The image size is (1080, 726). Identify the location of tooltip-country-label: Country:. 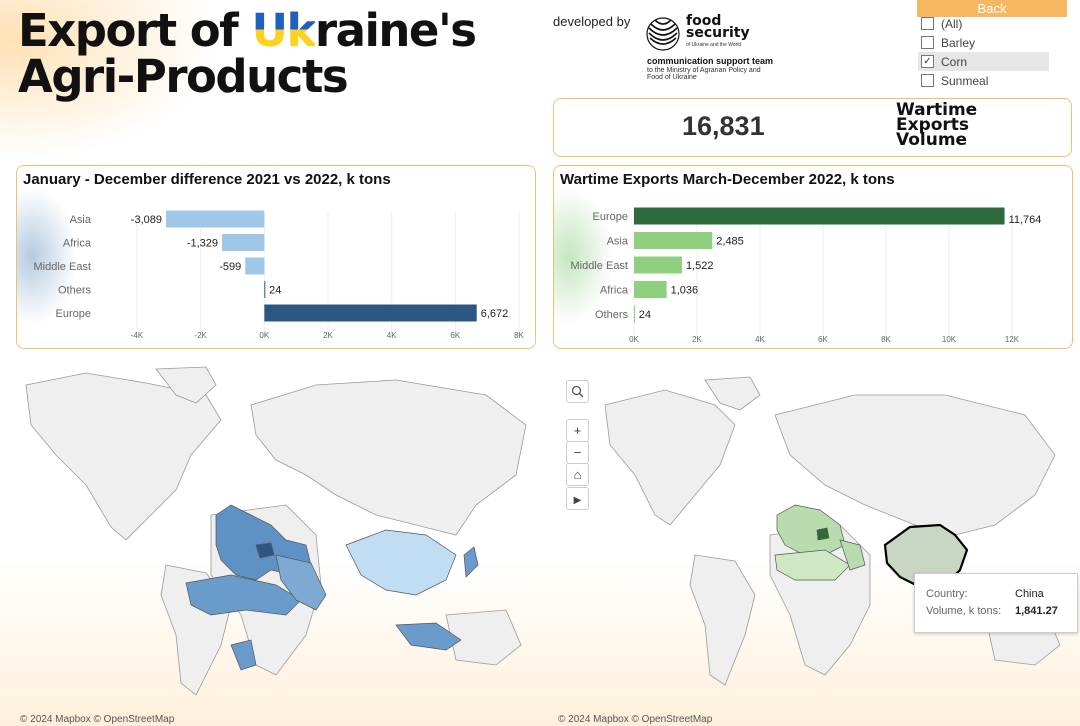
(947, 594).